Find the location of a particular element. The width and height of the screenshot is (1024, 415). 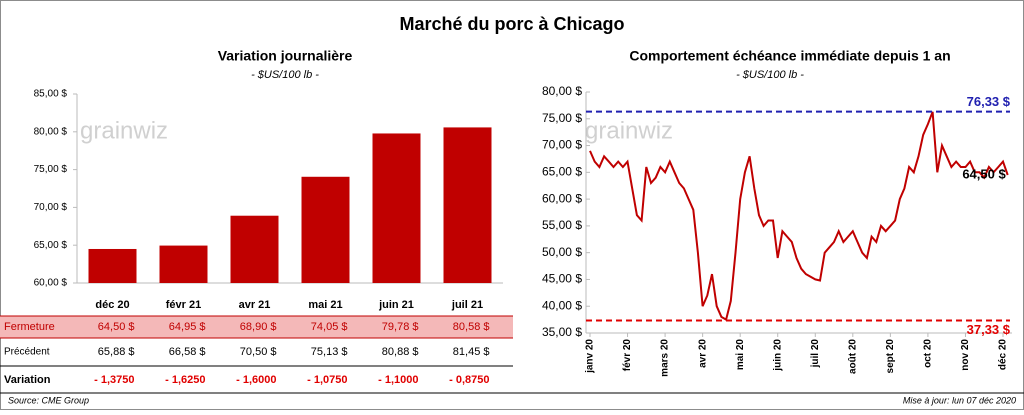

y-tick-label: 50,00 $ is located at coordinates (562, 252).